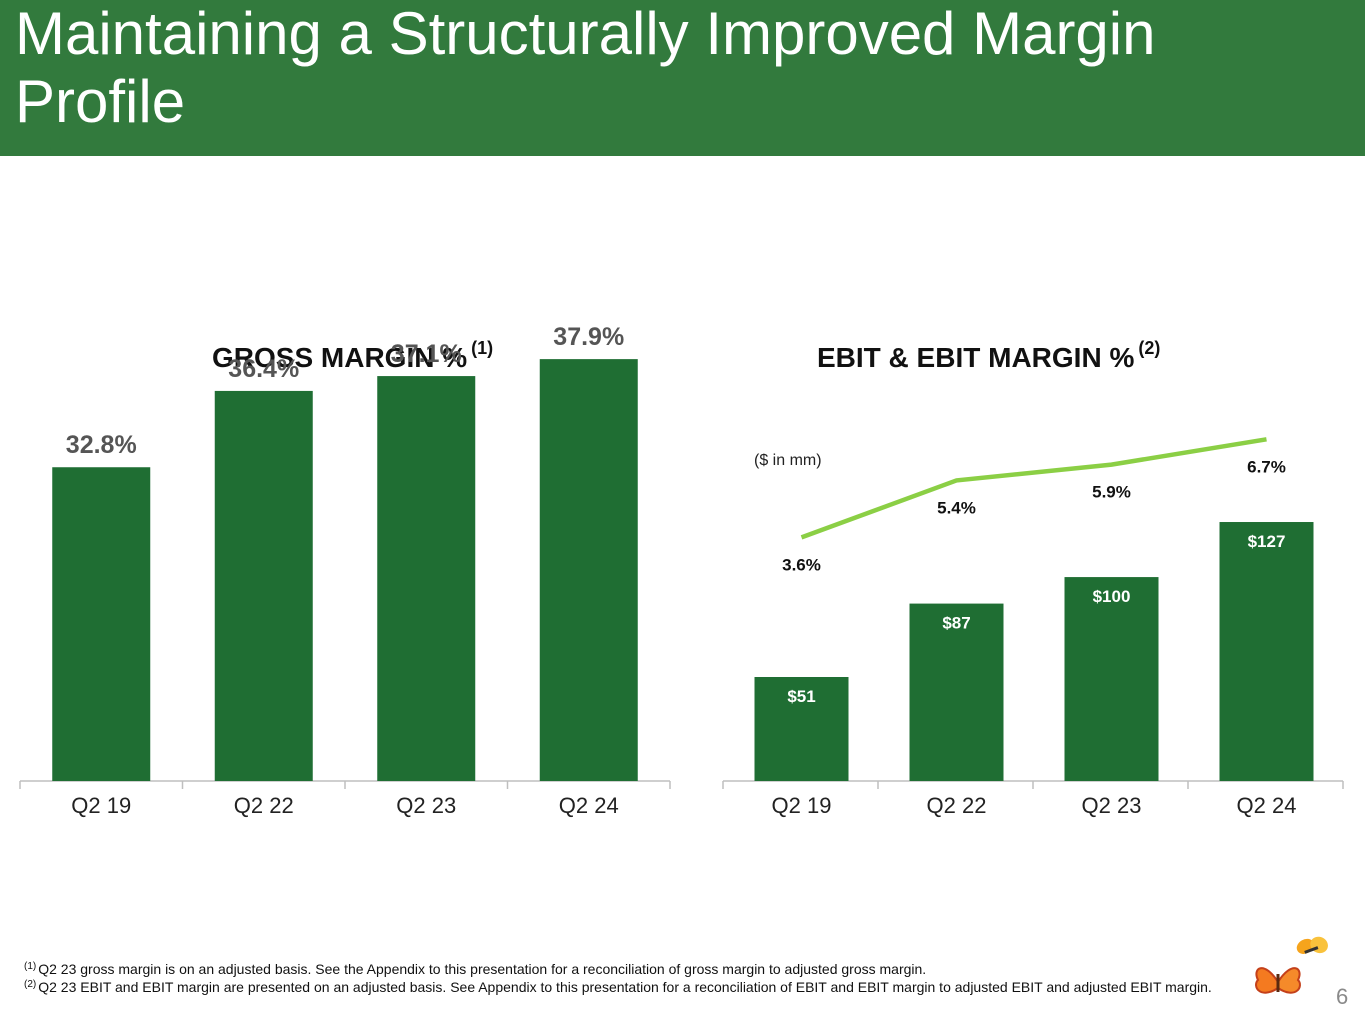 The image size is (1365, 1024). What do you see at coordinates (30, 984) in the screenshot?
I see `footnote-2-mark: (2)` at bounding box center [30, 984].